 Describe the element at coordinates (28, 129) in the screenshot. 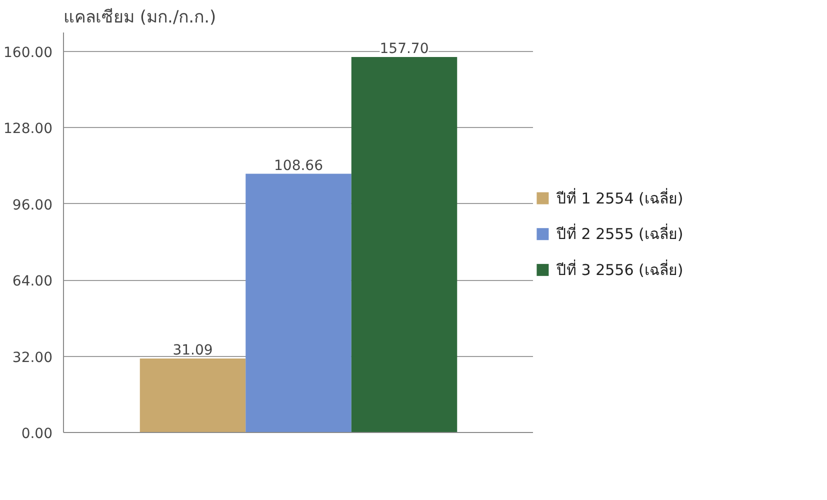

I see `y-tick-label: 128.00` at that location.